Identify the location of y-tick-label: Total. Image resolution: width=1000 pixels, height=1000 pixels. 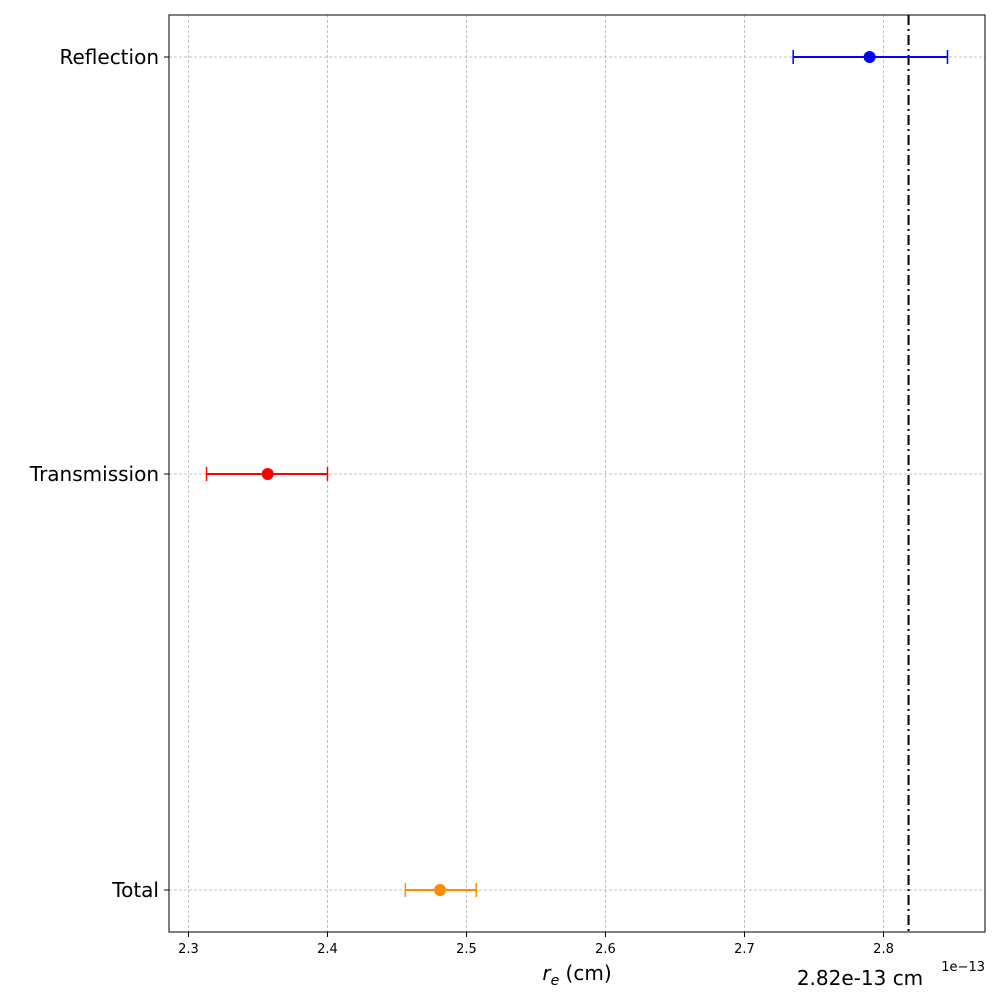
(135, 890).